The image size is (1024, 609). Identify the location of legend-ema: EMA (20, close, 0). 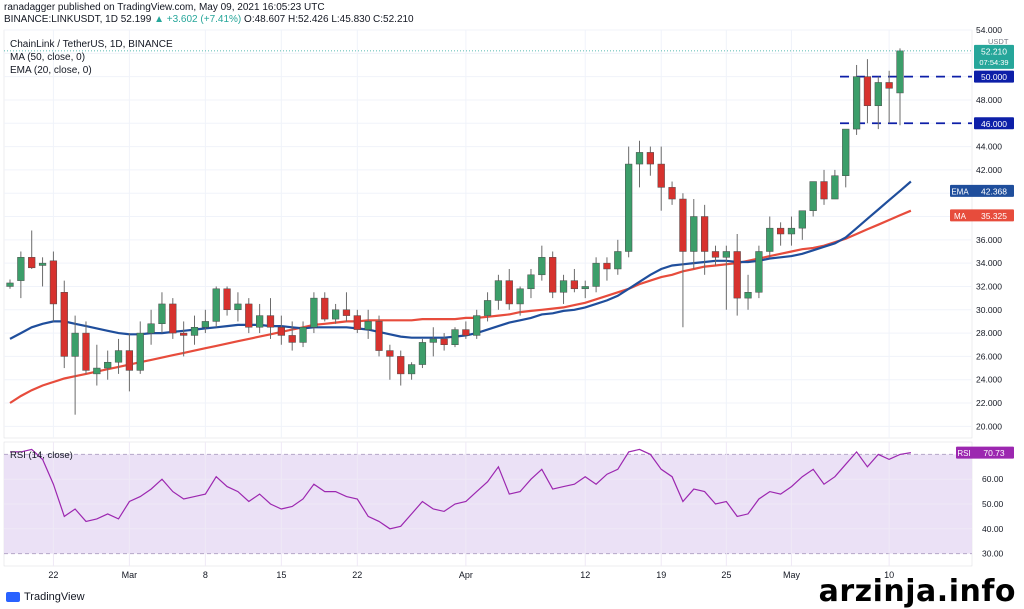
(51, 70).